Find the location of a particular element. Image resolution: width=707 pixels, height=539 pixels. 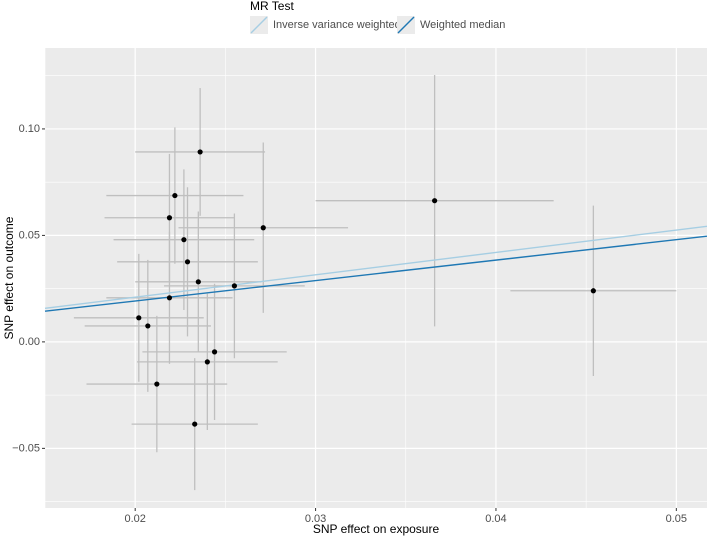

y-tick-label: −0.05 is located at coordinates (26, 448).